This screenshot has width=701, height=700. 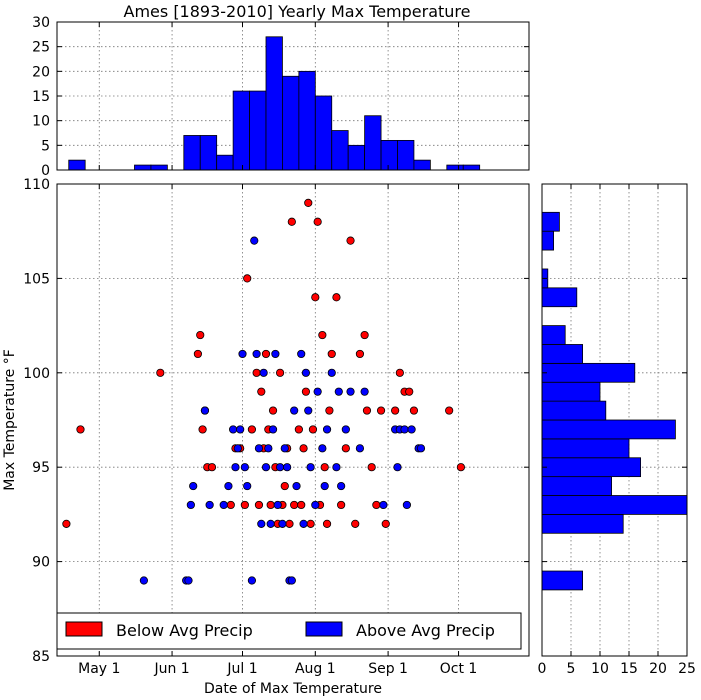 I want to click on scatter-y-tick-label: 90, so click(x=41, y=563).